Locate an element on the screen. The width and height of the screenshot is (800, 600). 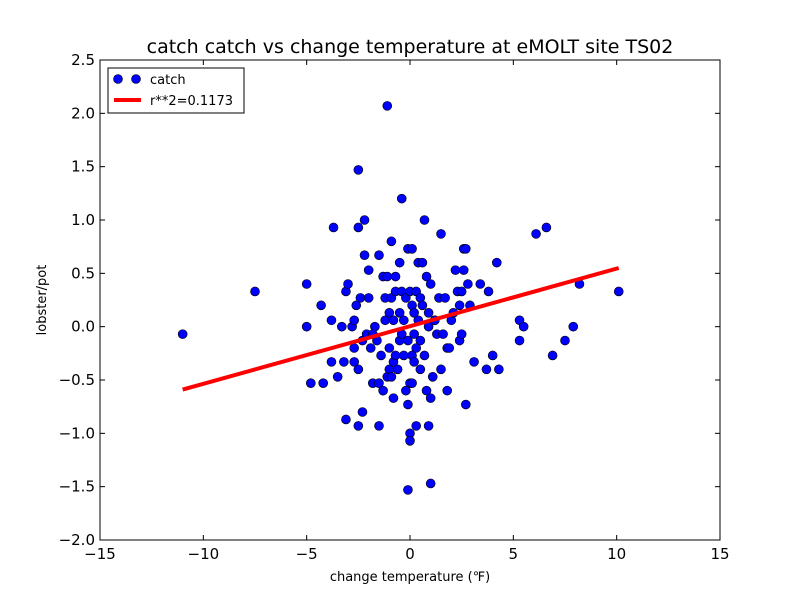
legend-marker-catch is located at coordinates (118, 79).